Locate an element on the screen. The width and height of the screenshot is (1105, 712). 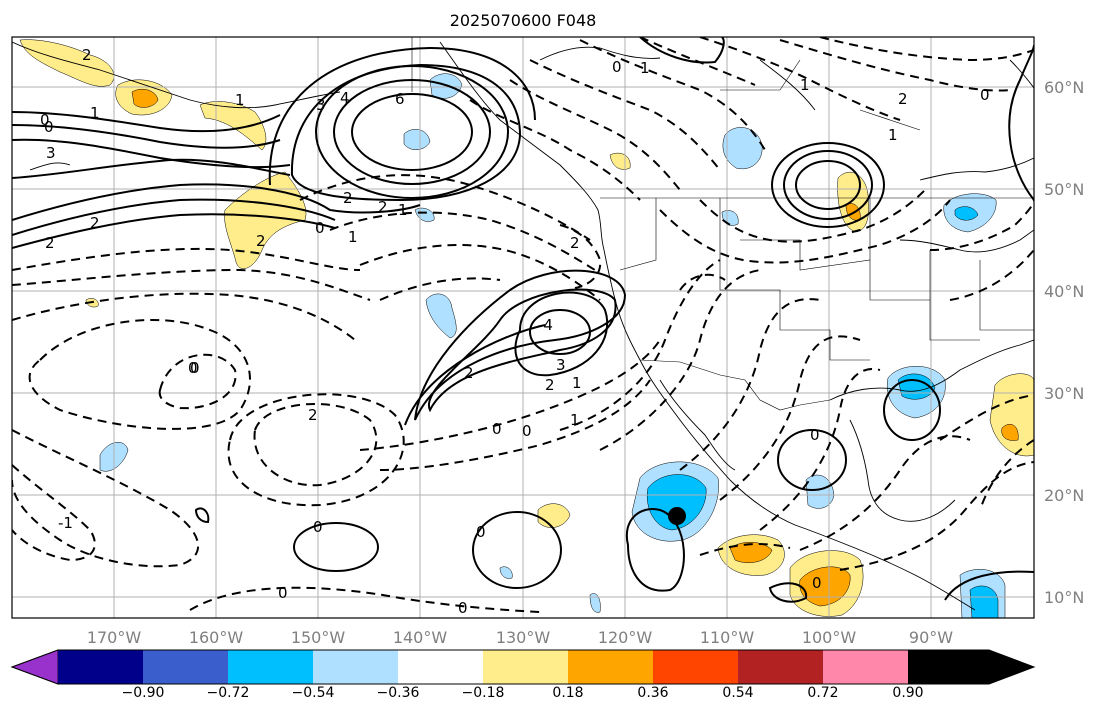
colorbar-tick-label: 0.36 is located at coordinates (652, 693).